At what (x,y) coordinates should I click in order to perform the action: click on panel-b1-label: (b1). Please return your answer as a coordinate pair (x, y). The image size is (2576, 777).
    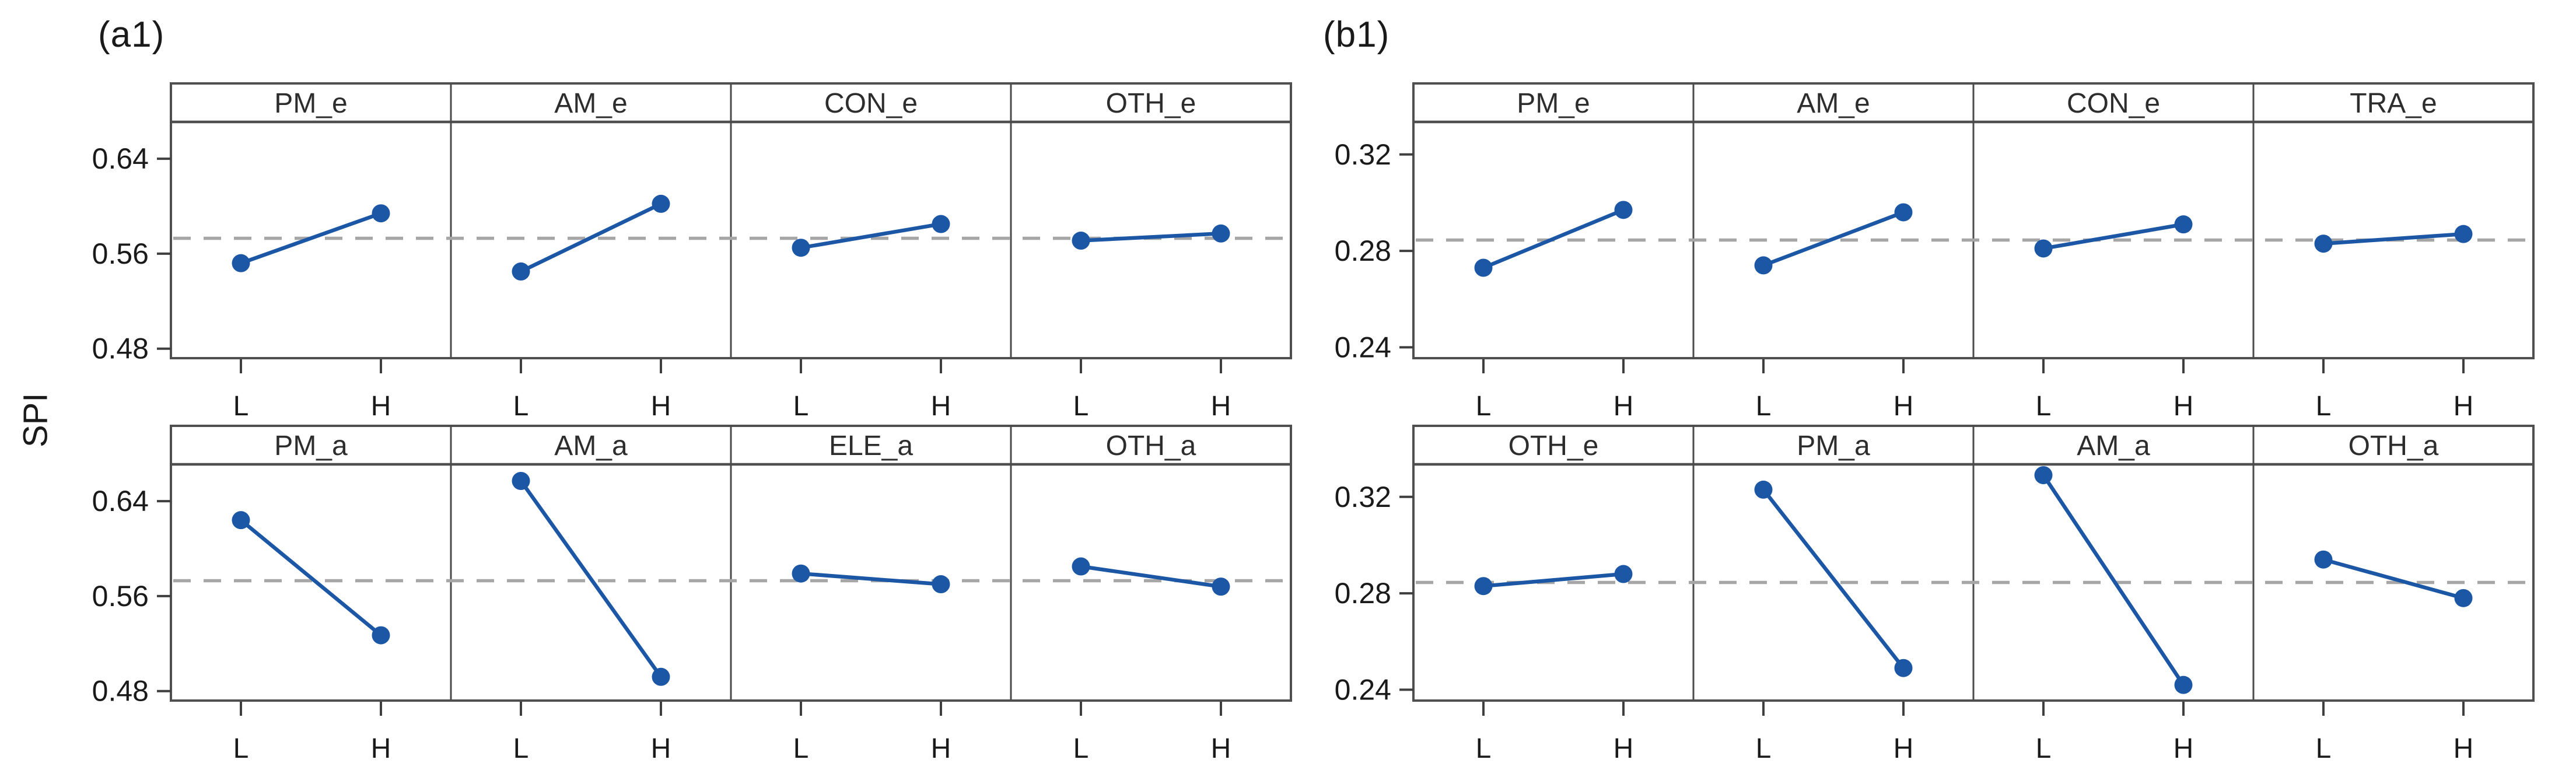
    Looking at the image, I should click on (1356, 35).